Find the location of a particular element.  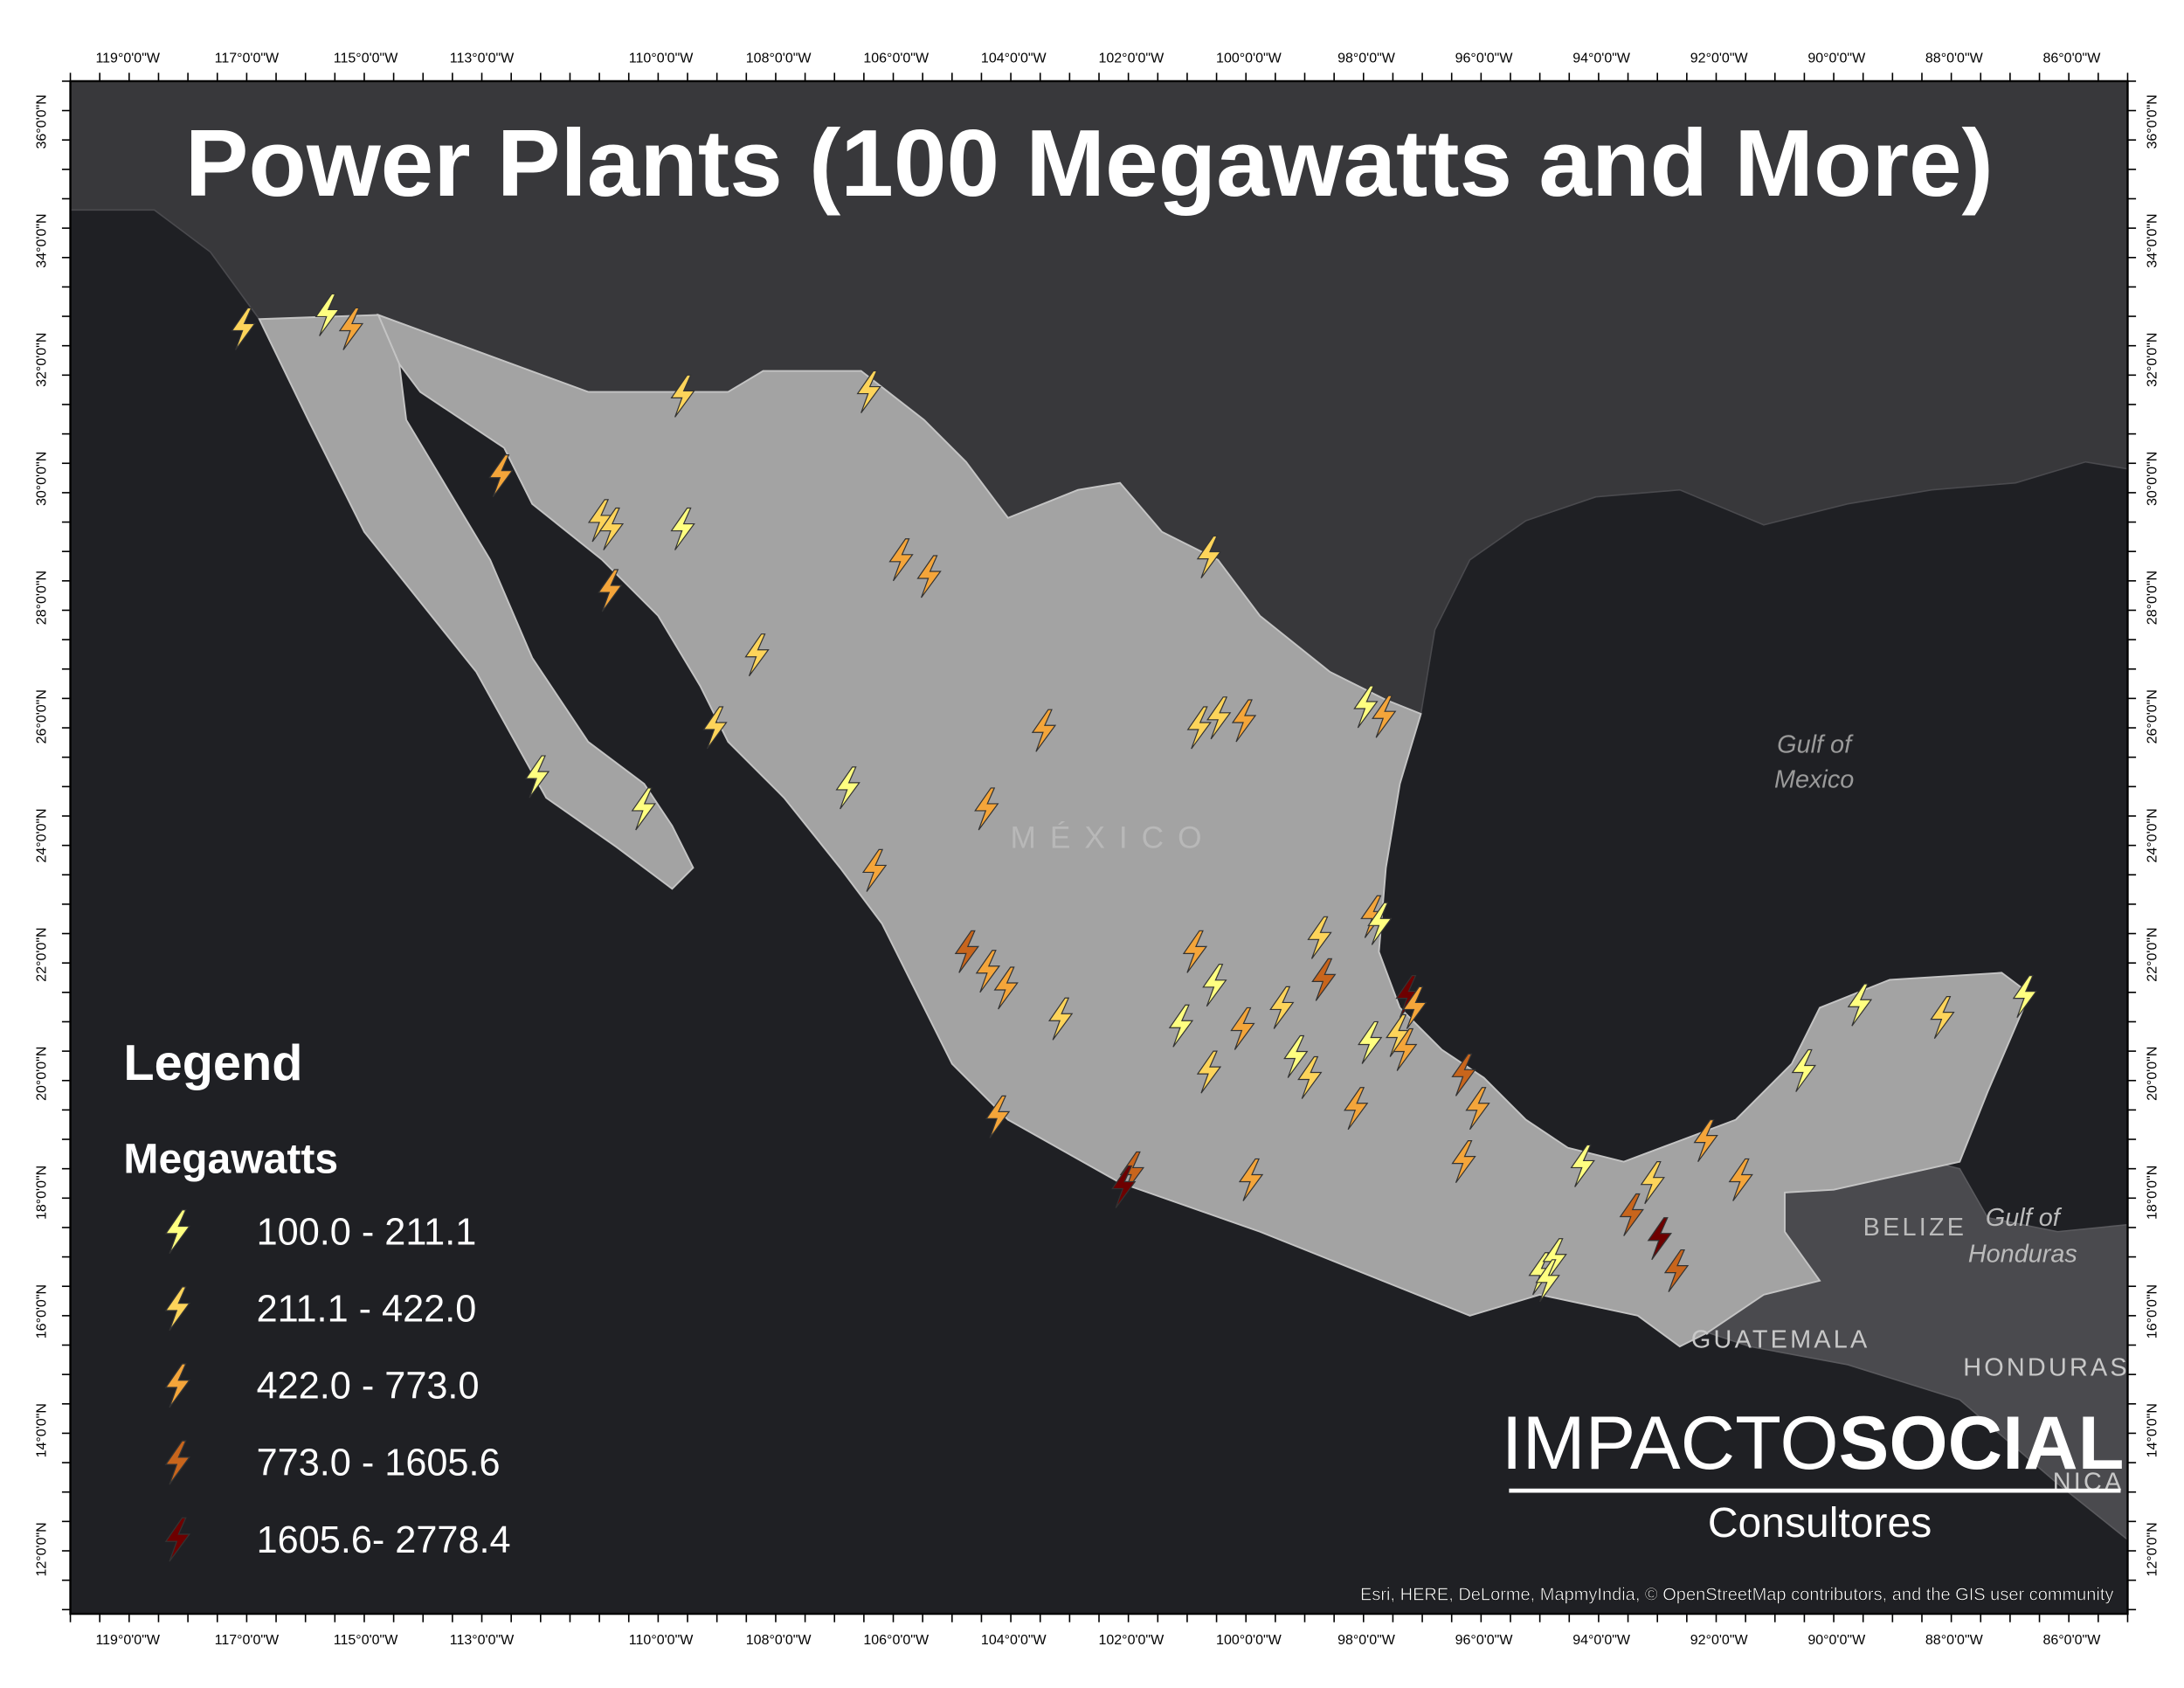

longitude-label: 98°0'0"W is located at coordinates (1366, 1640).